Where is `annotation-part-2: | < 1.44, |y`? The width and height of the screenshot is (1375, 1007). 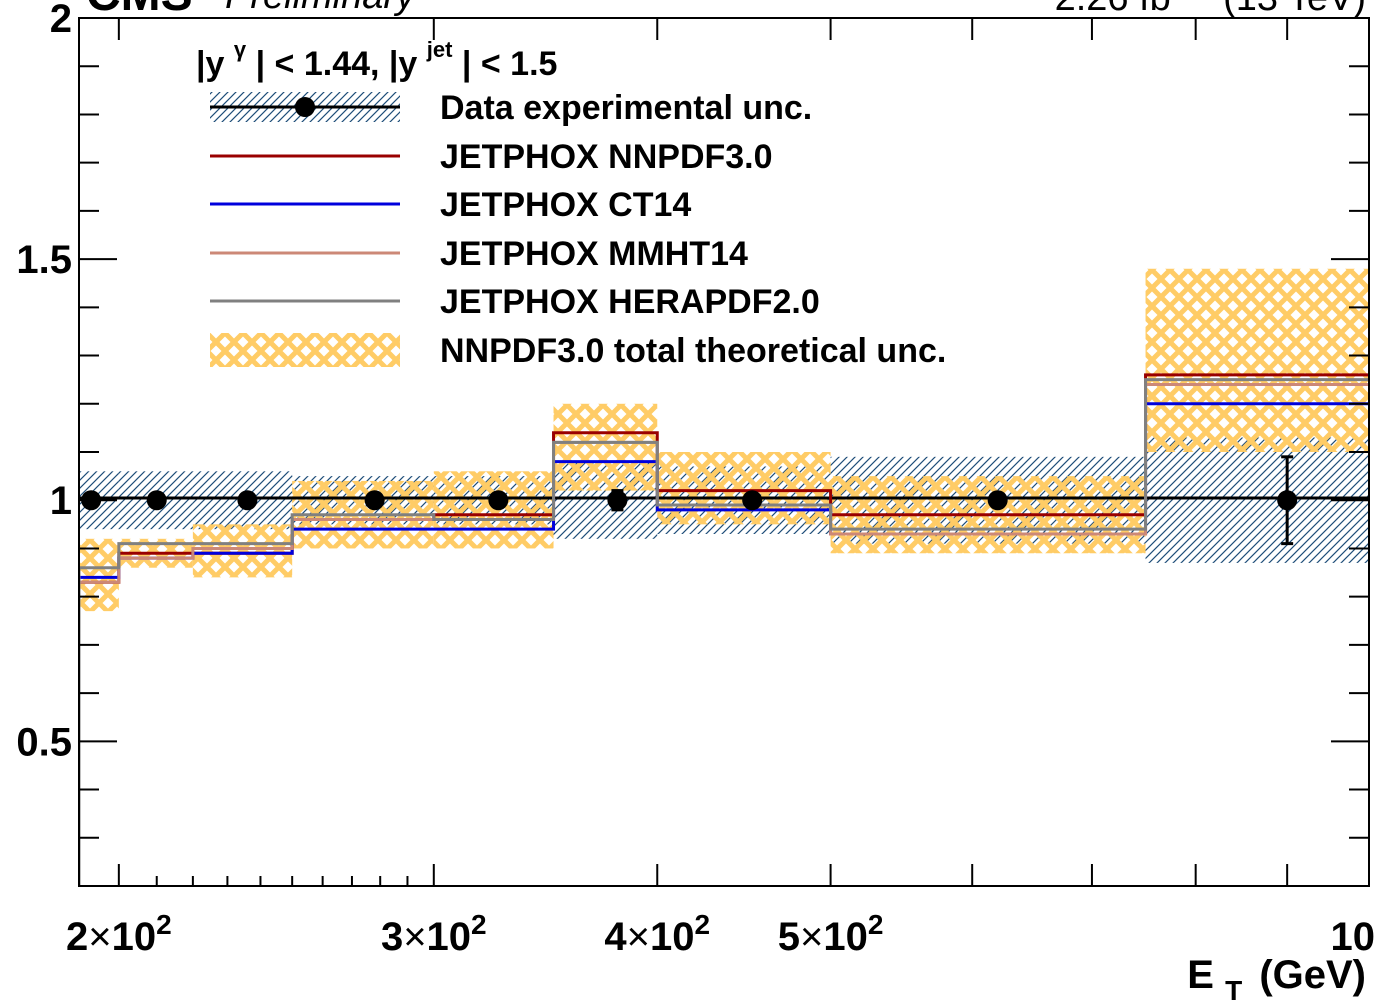 annotation-part-2: | < 1.44, |y is located at coordinates (337, 64).